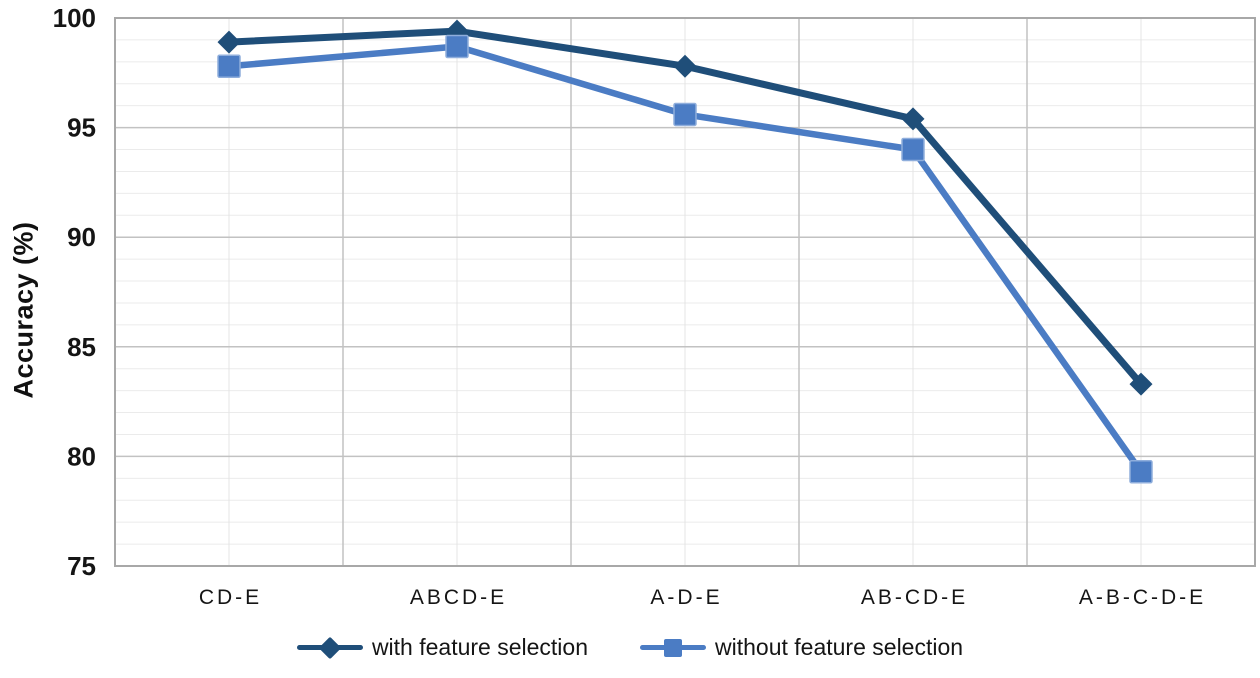 The height and width of the screenshot is (678, 1260). What do you see at coordinates (81, 456) in the screenshot?
I see `y-tick-label: 80` at bounding box center [81, 456].